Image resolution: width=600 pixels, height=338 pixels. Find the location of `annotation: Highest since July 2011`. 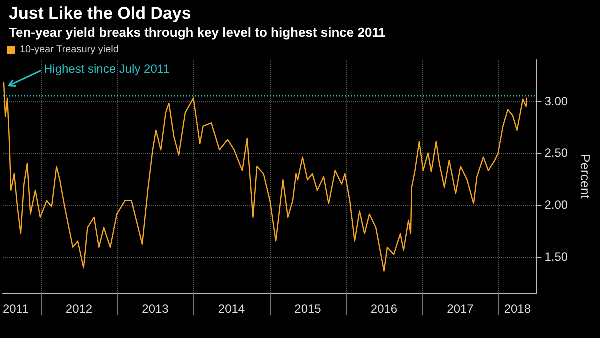

annotation: Highest since July 2011 is located at coordinates (107, 69).